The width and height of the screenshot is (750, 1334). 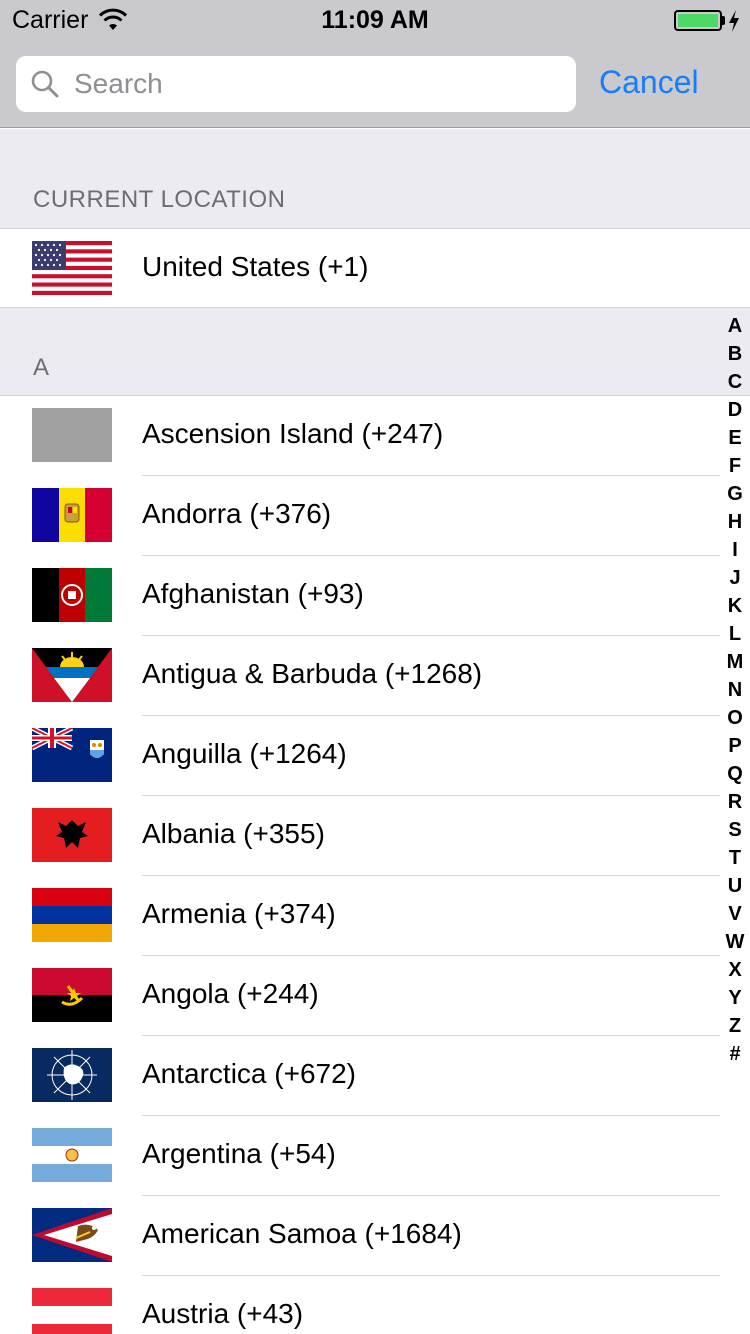 I want to click on index-letter: H, so click(x=735, y=522).